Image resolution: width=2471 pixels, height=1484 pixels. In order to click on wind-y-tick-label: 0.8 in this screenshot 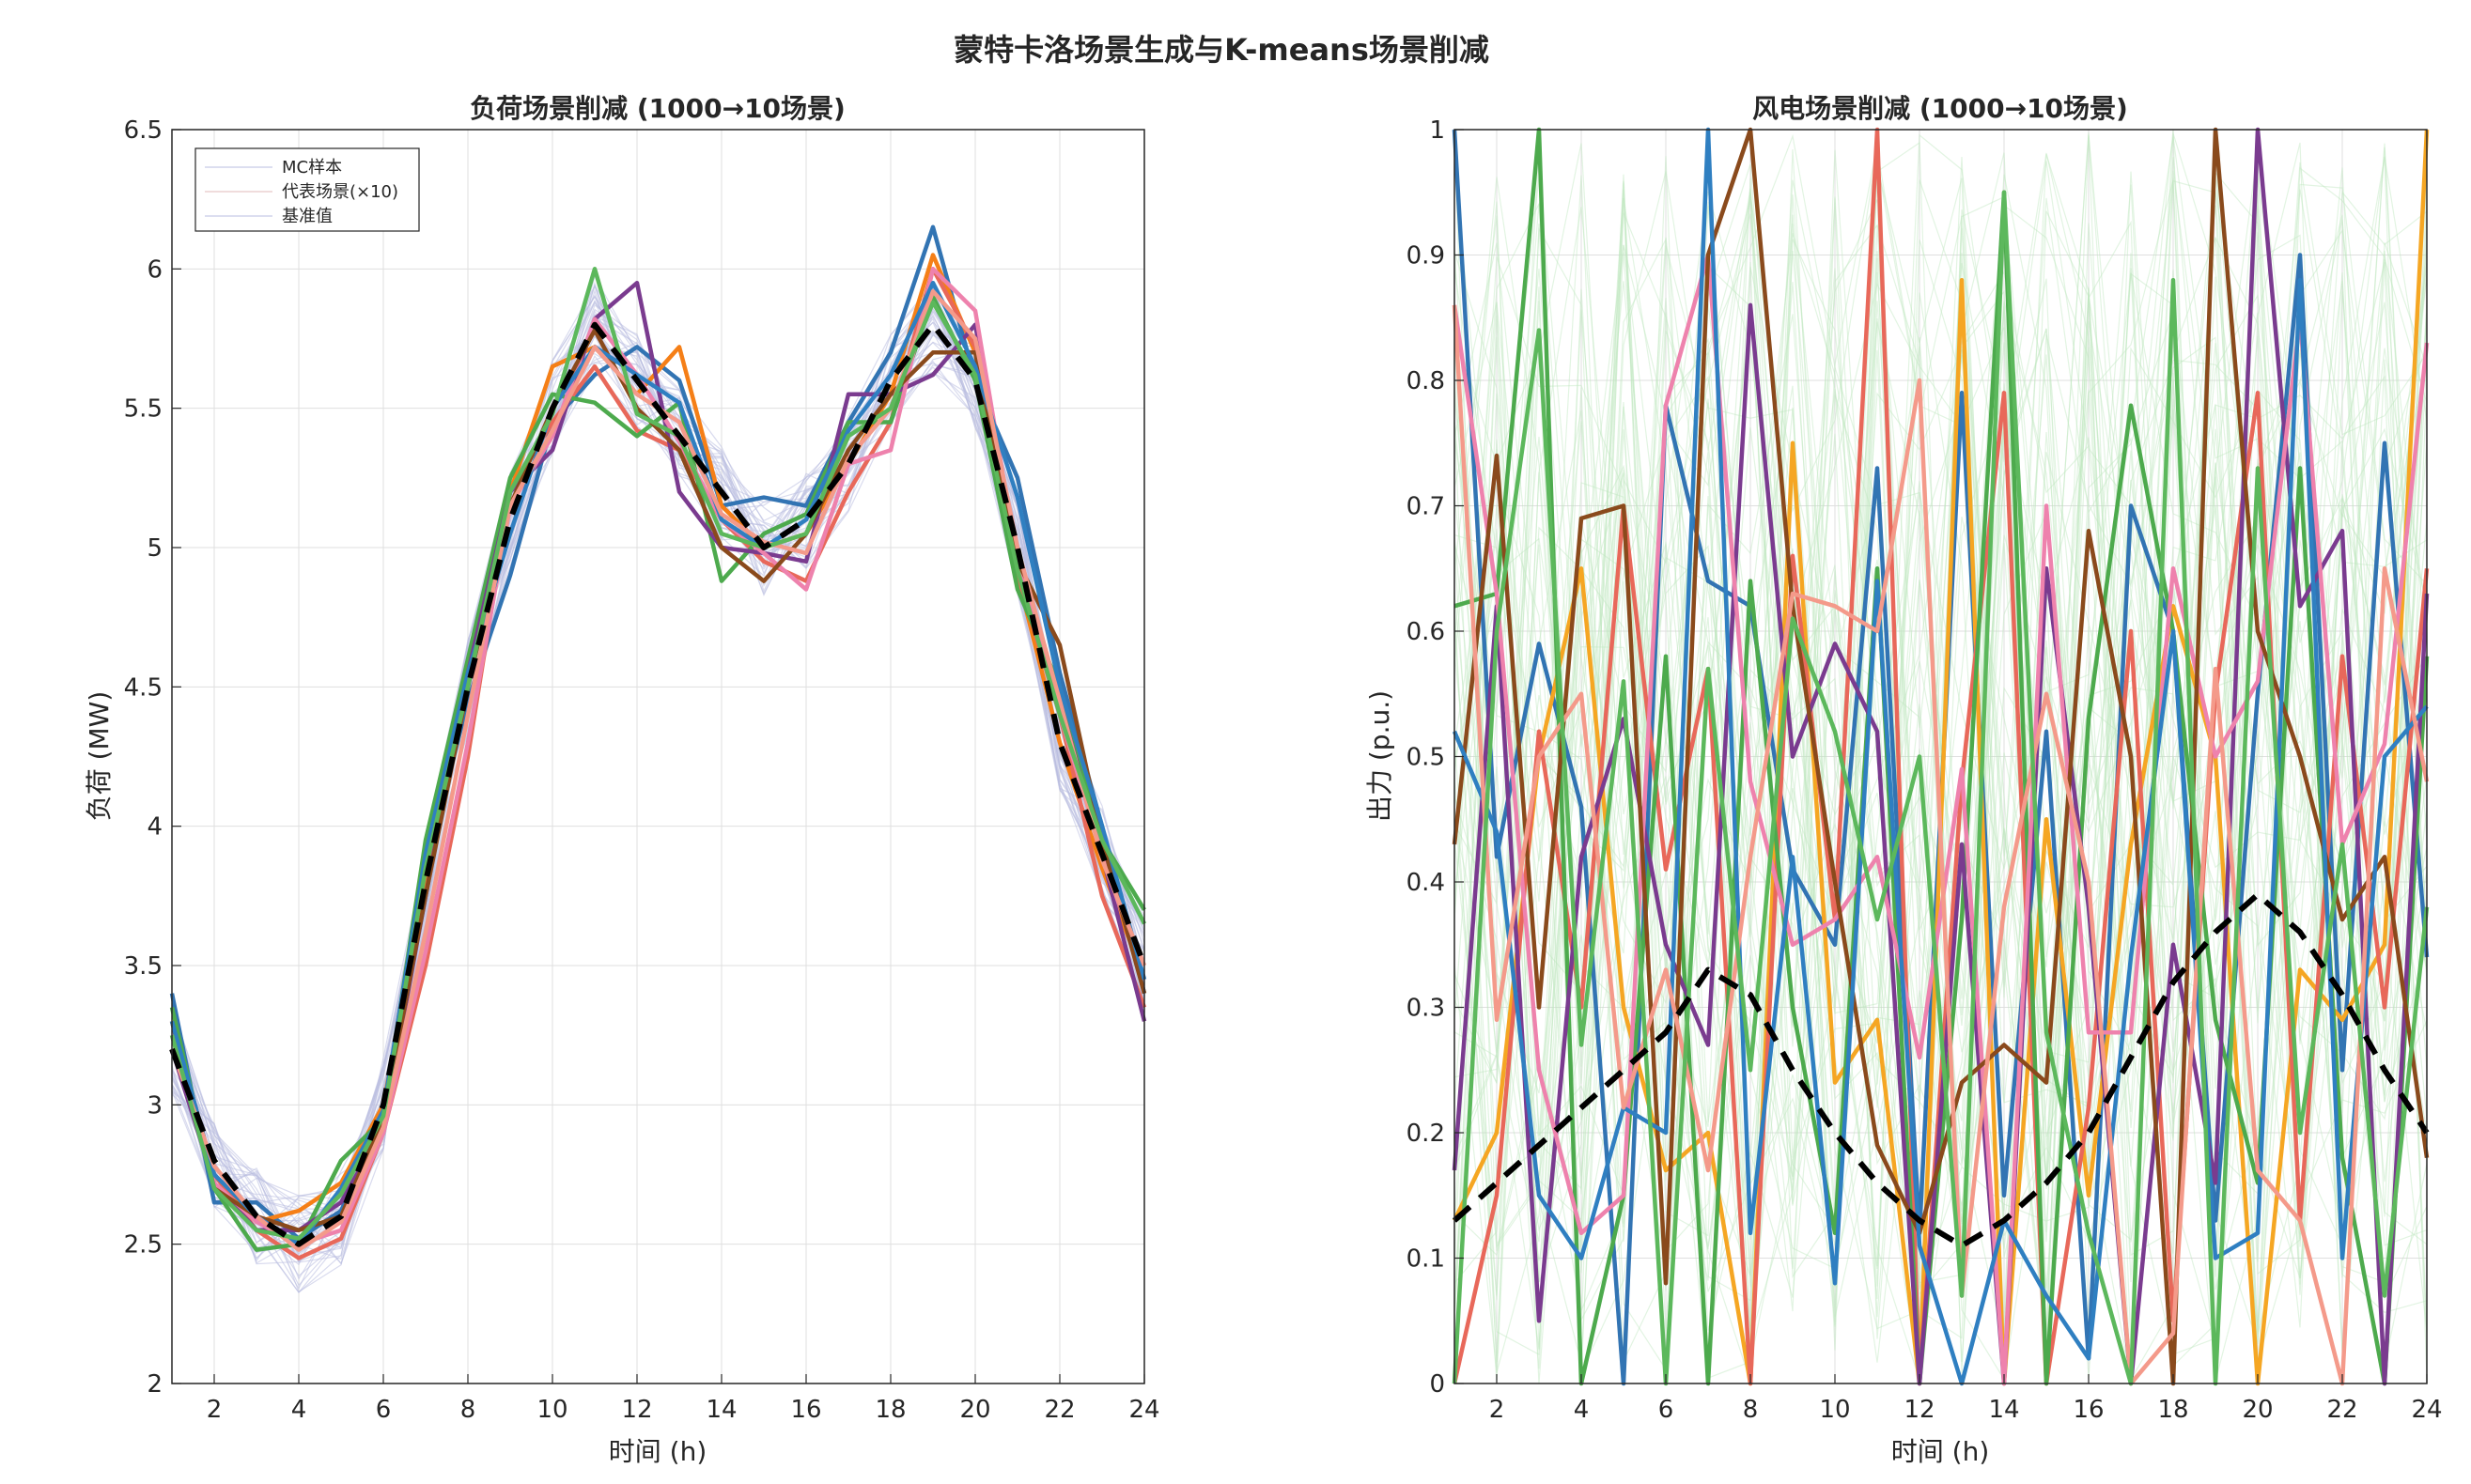, I will do `click(1425, 381)`.